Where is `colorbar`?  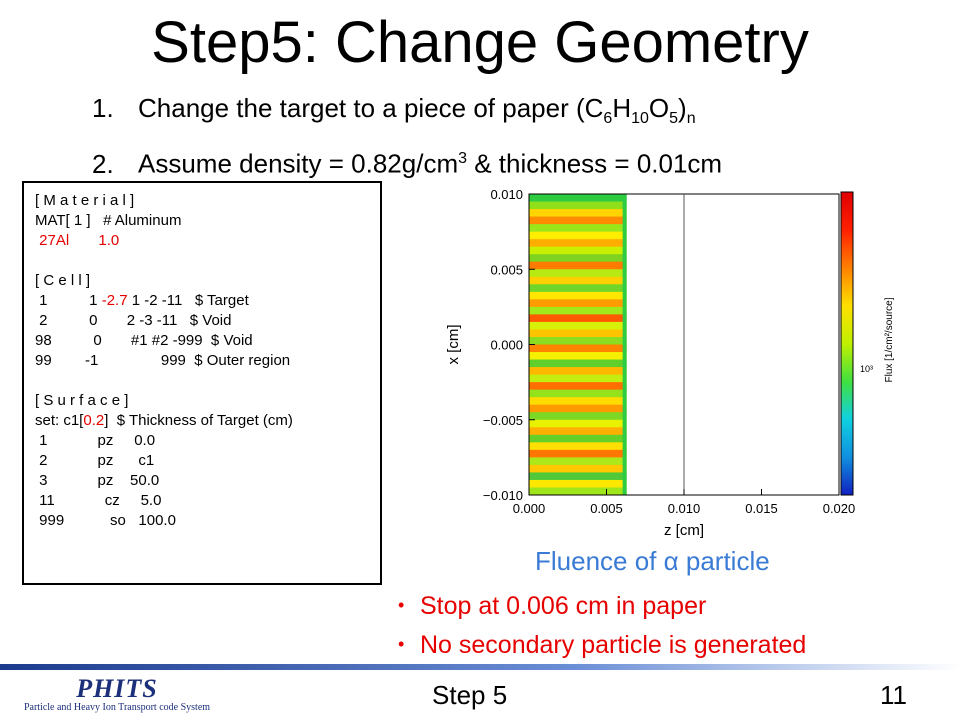
colorbar is located at coordinates (847, 343).